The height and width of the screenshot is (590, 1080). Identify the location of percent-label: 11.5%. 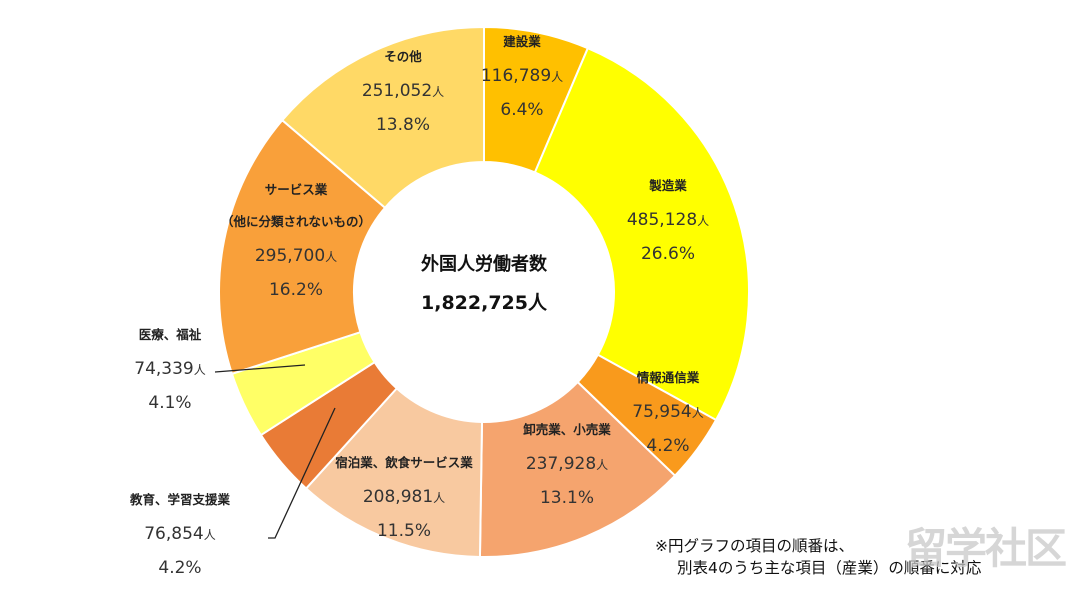
(404, 531).